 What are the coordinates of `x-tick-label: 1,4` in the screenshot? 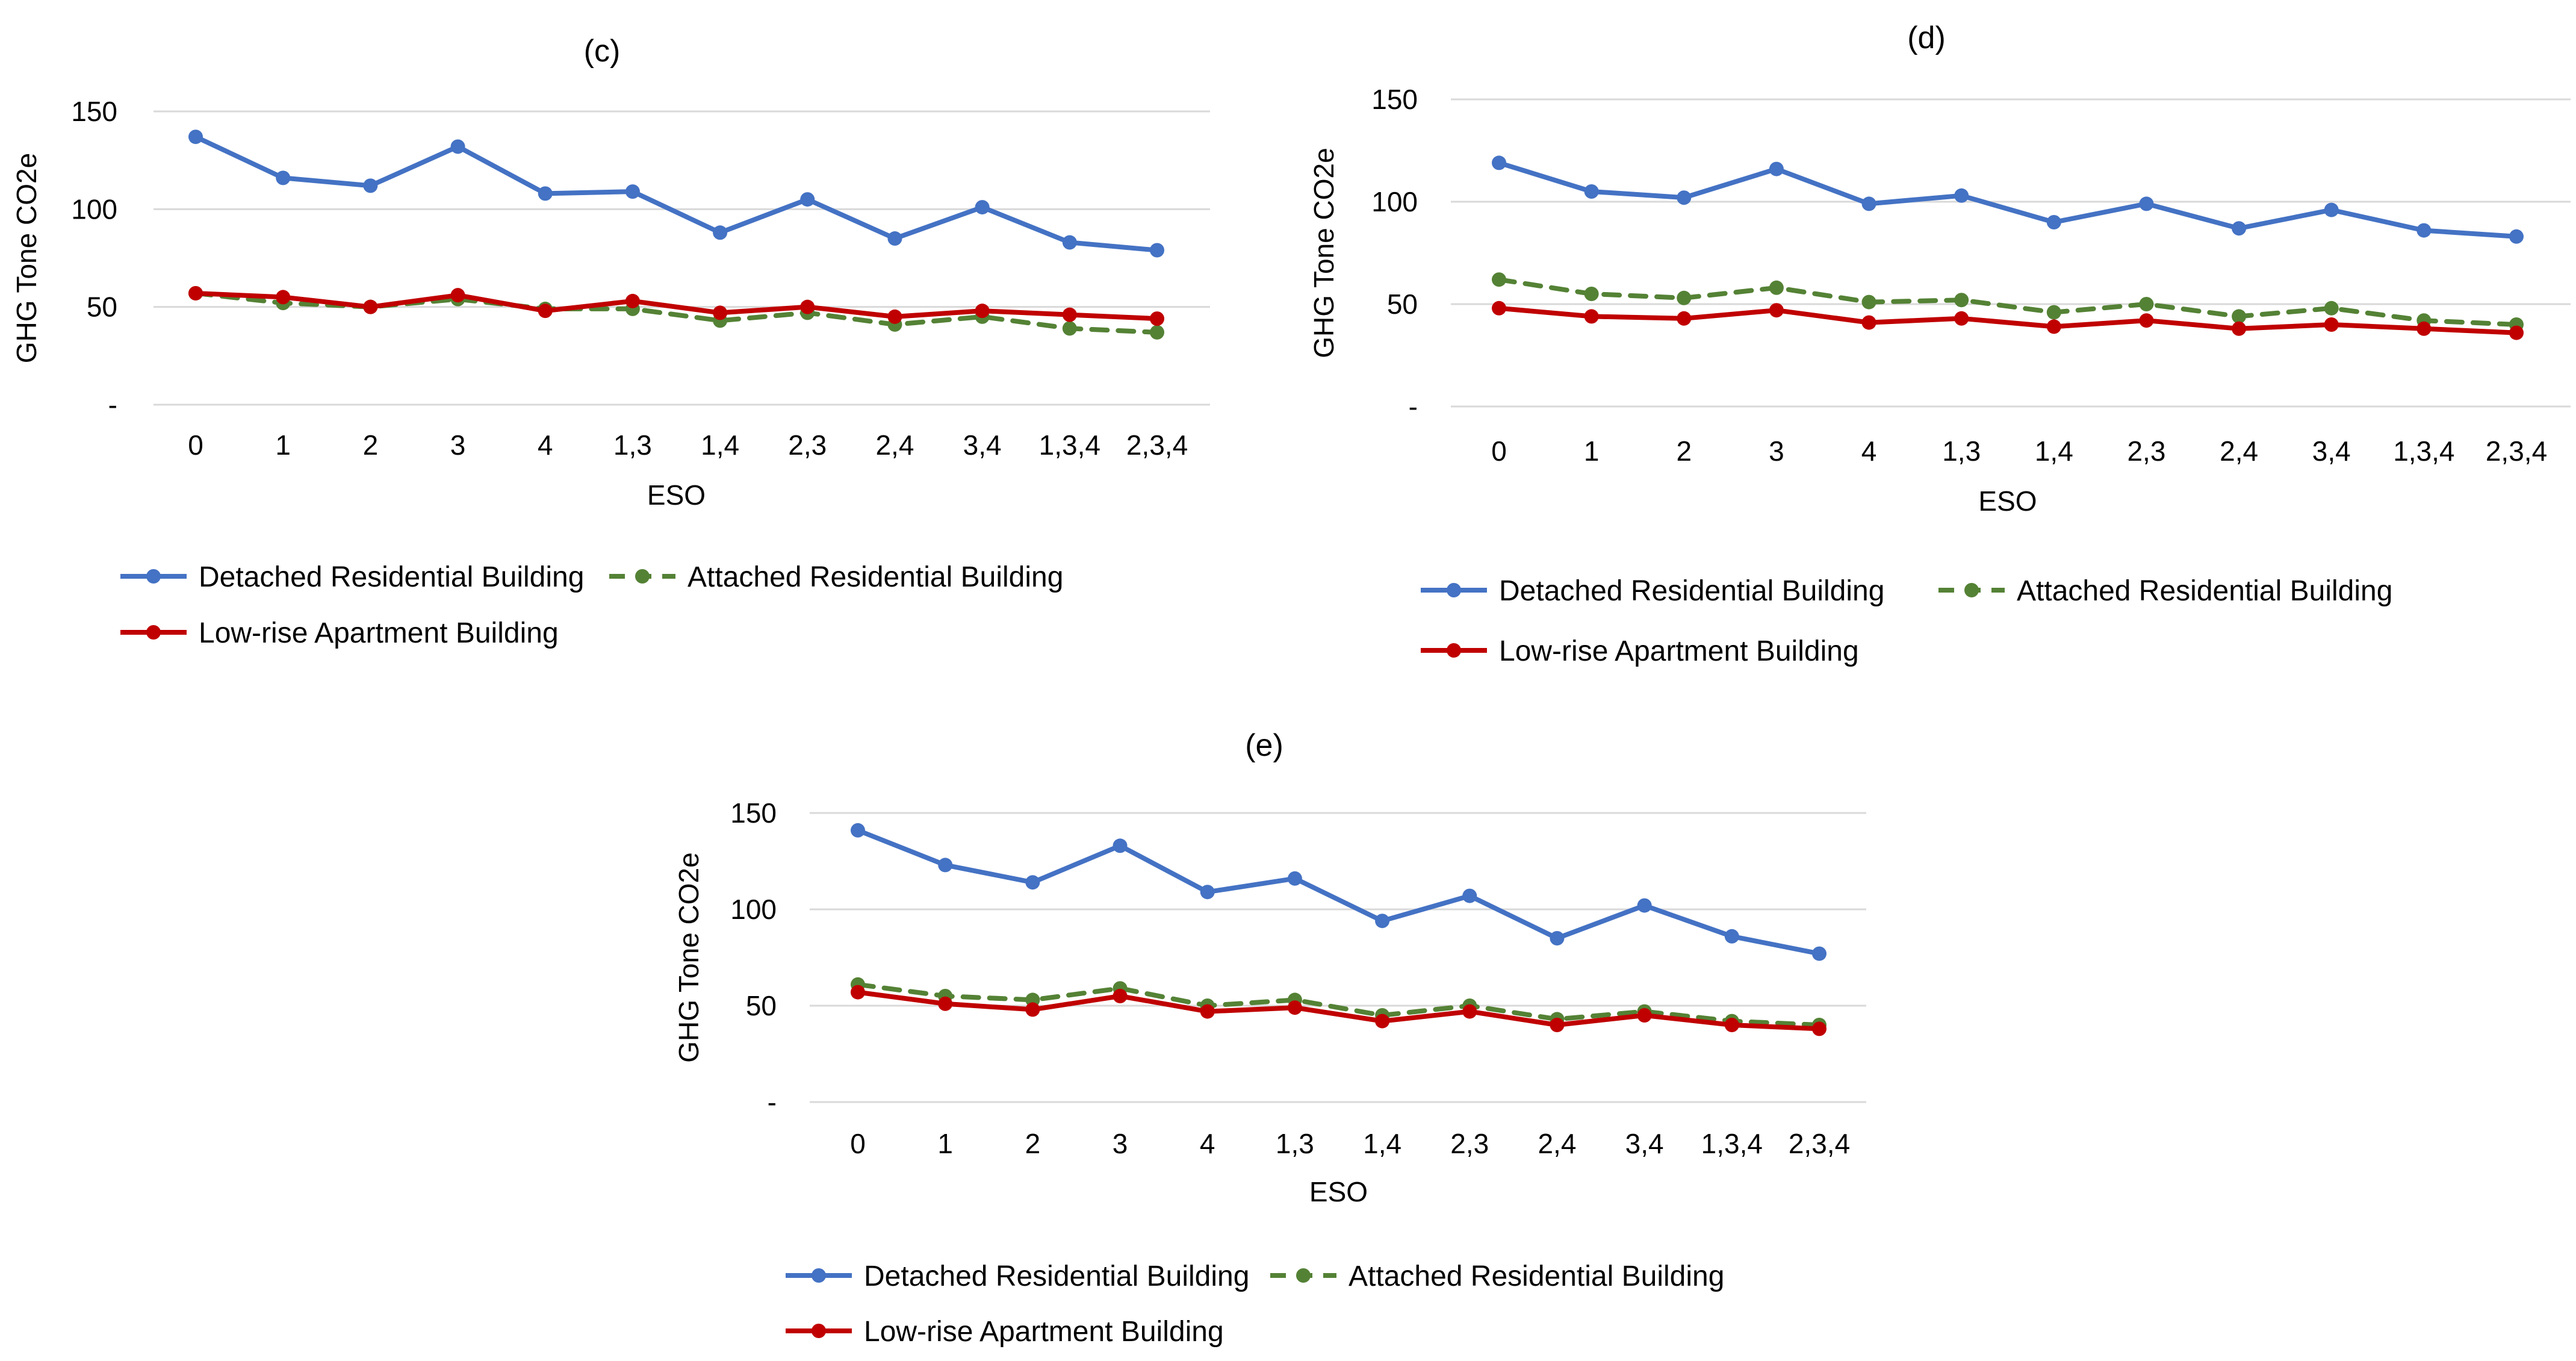 It's located at (1382, 1144).